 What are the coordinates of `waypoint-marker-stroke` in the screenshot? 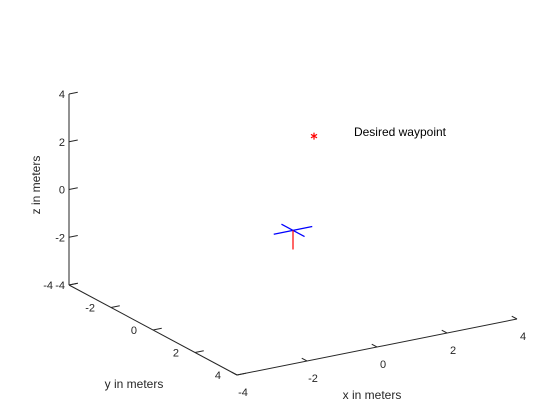 It's located at (314, 136).